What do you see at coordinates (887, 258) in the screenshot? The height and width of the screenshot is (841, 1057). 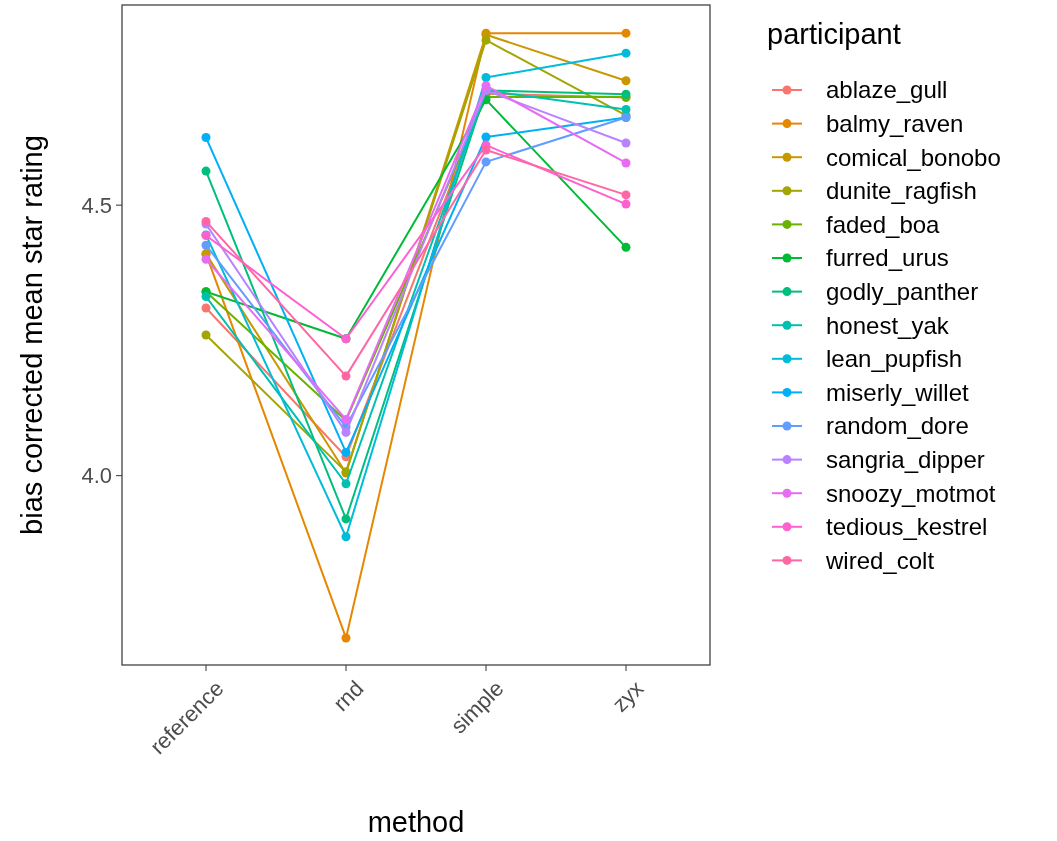 I see `legend-label: furred_urus` at bounding box center [887, 258].